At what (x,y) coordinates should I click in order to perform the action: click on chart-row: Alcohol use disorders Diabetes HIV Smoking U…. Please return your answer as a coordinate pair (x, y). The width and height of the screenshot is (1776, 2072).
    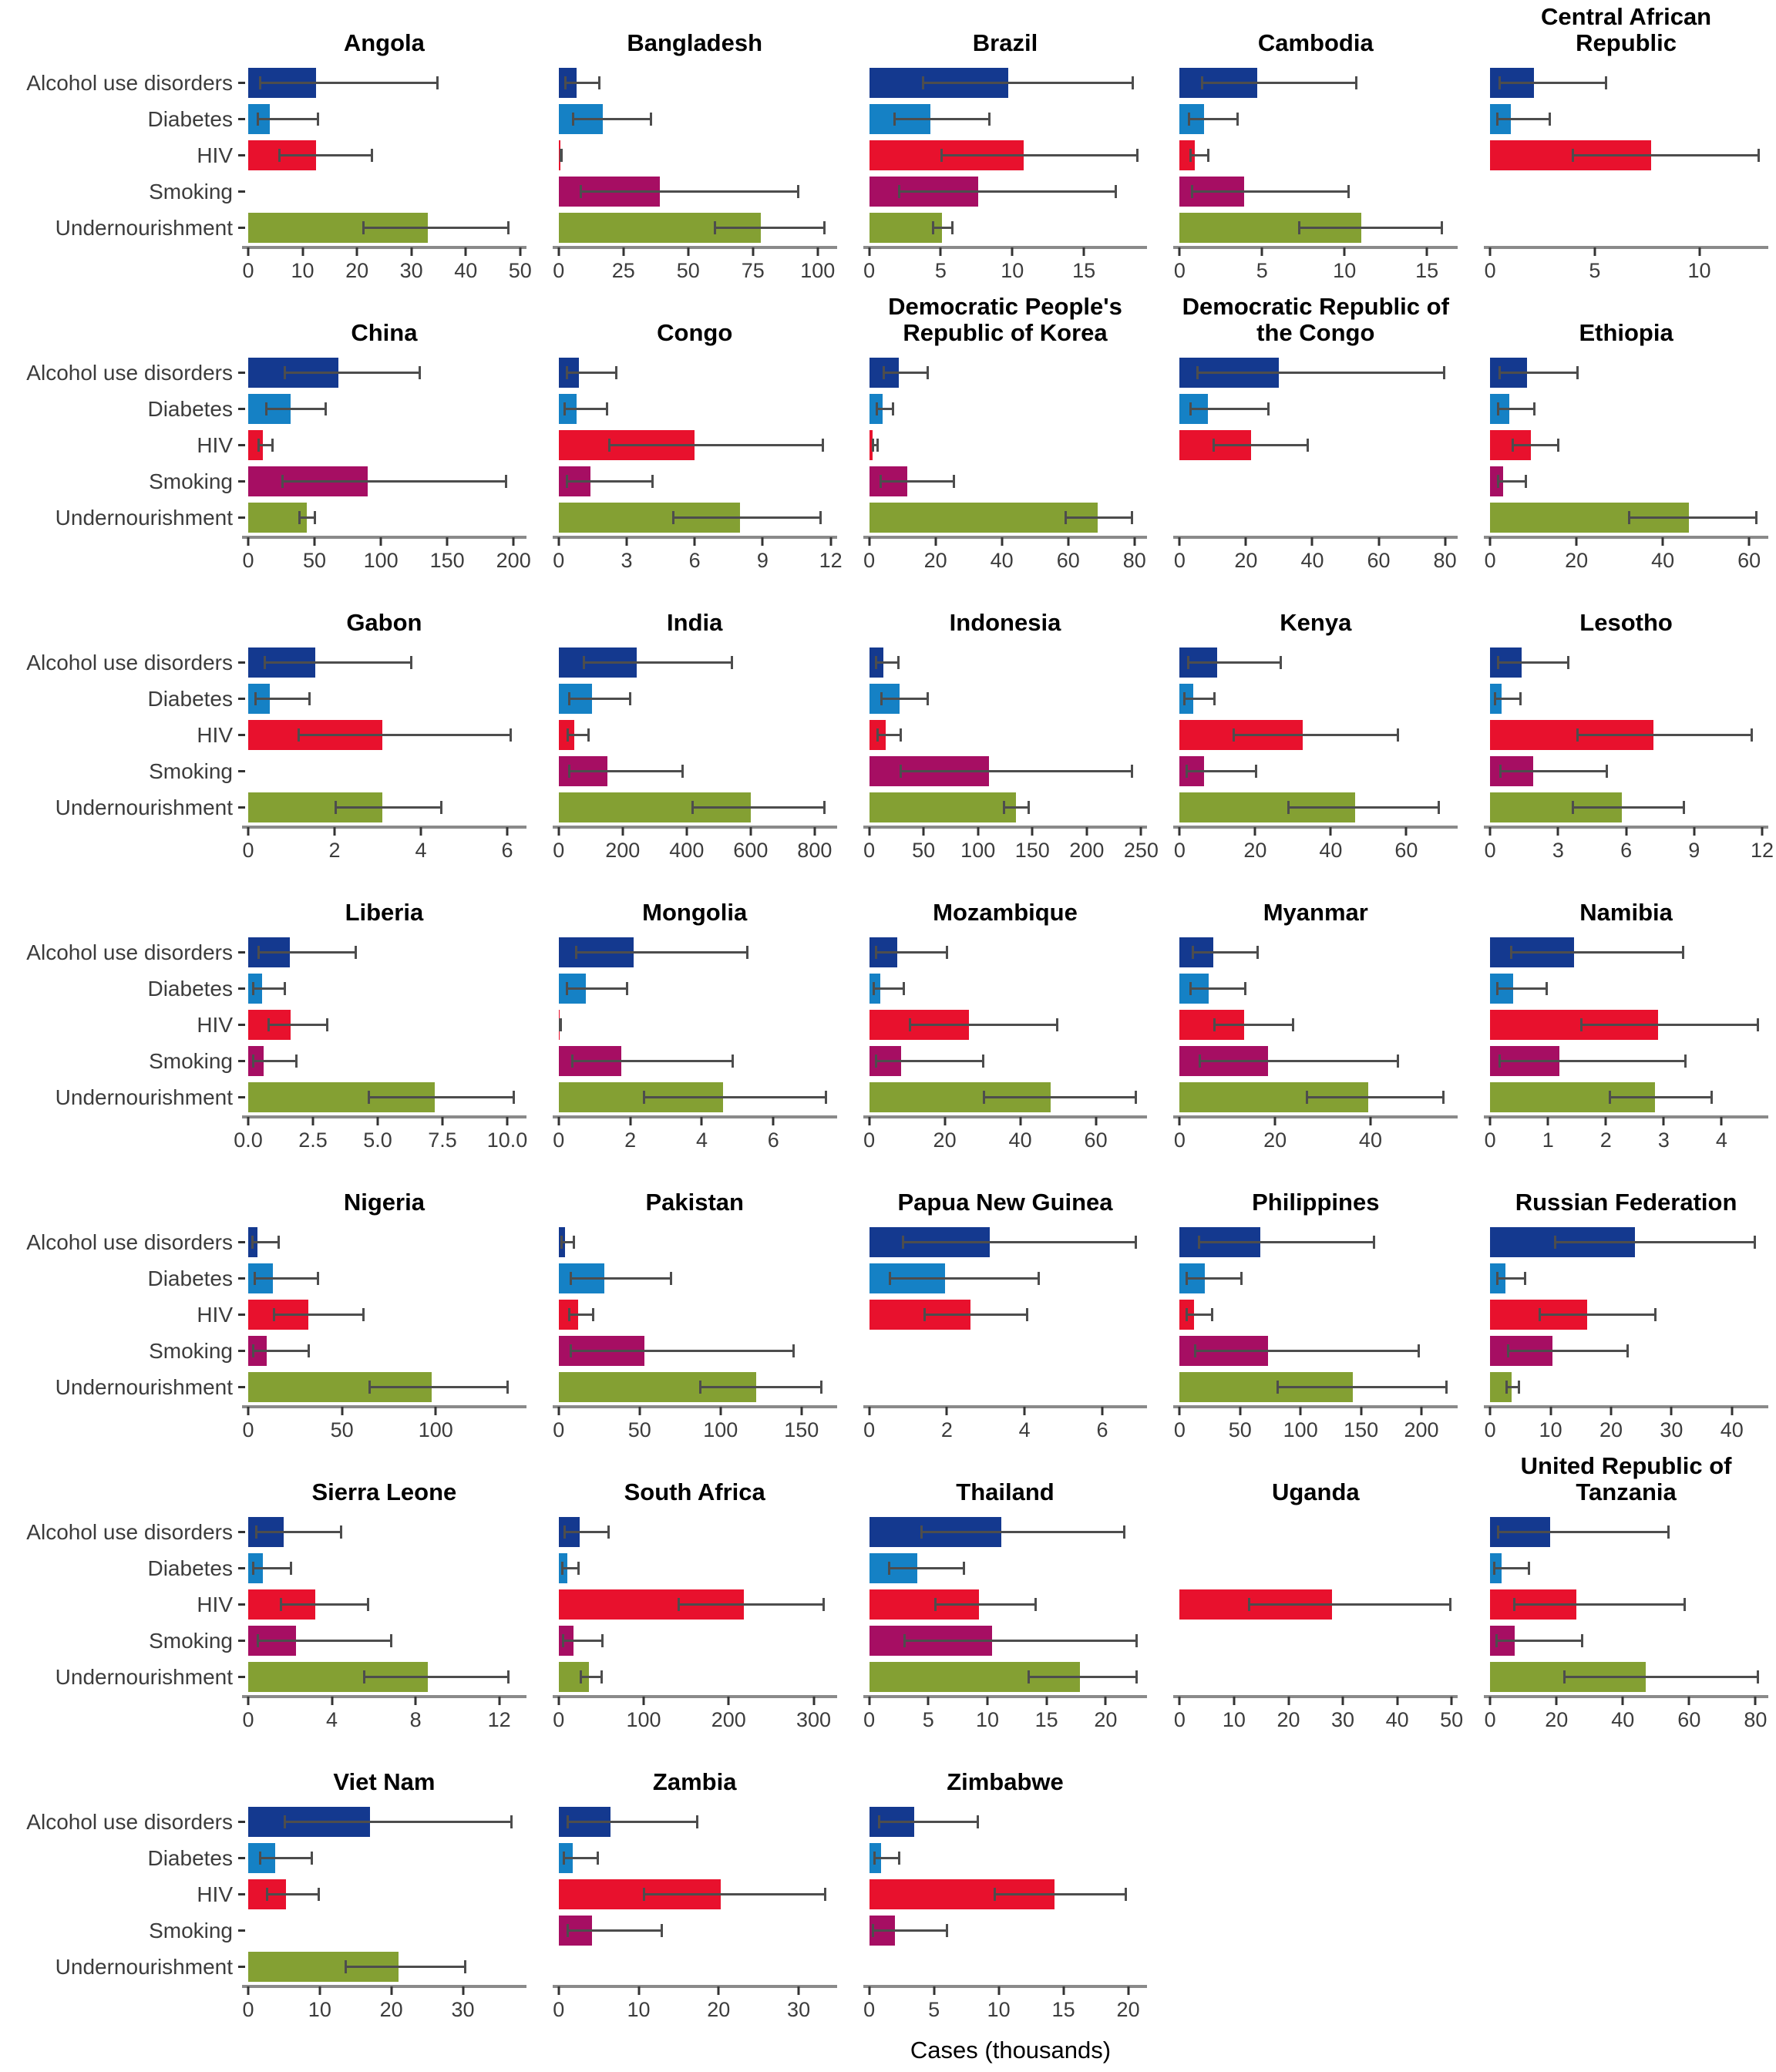
    Looking at the image, I should click on (888, 1884).